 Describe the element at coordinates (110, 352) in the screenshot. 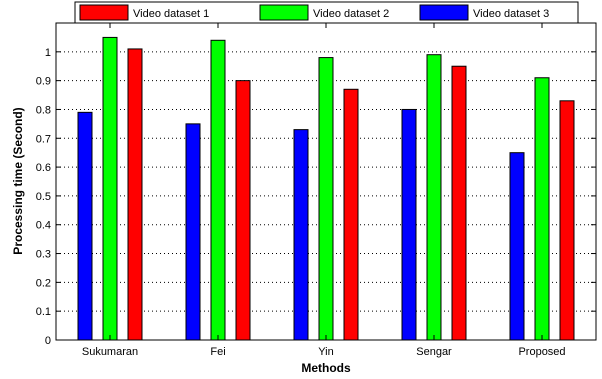

I see `x-tick-label: Sukumaran` at that location.